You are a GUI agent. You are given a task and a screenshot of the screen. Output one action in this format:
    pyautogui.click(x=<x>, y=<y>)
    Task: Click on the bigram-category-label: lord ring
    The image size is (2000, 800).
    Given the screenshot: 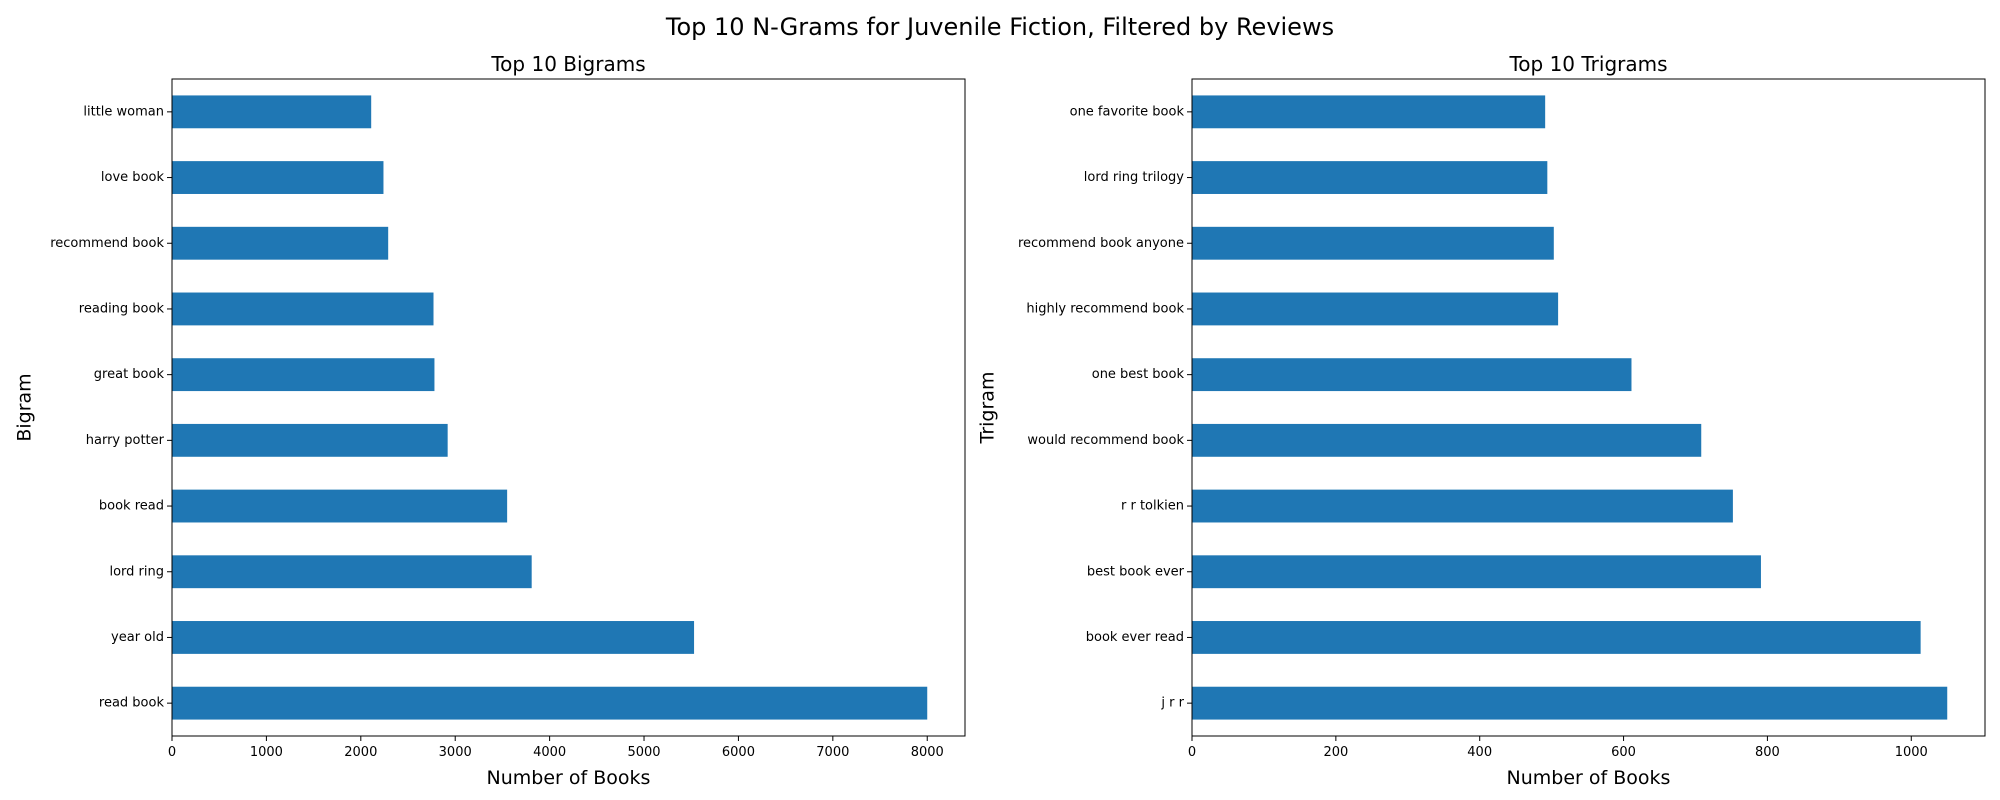 What is the action you would take?
    pyautogui.click(x=136, y=571)
    